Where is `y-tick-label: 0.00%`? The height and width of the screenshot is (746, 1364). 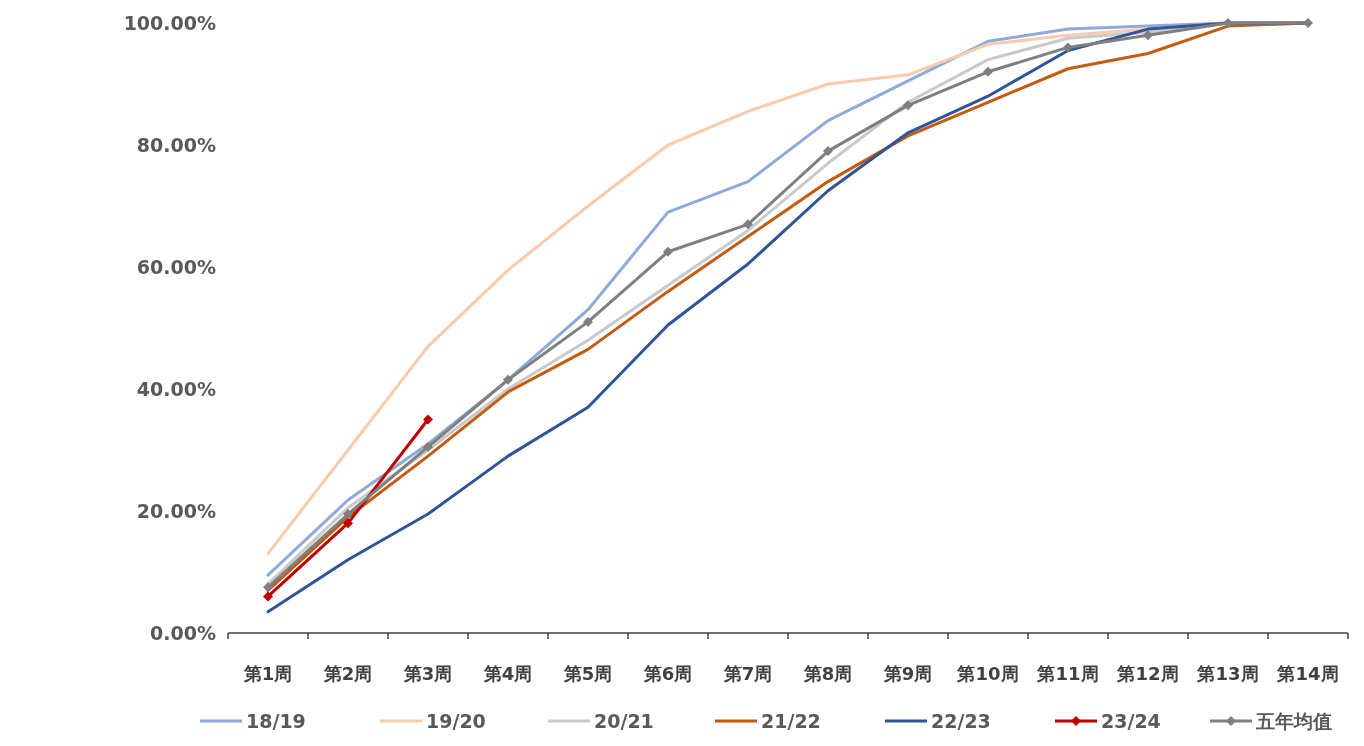 y-tick-label: 0.00% is located at coordinates (183, 633).